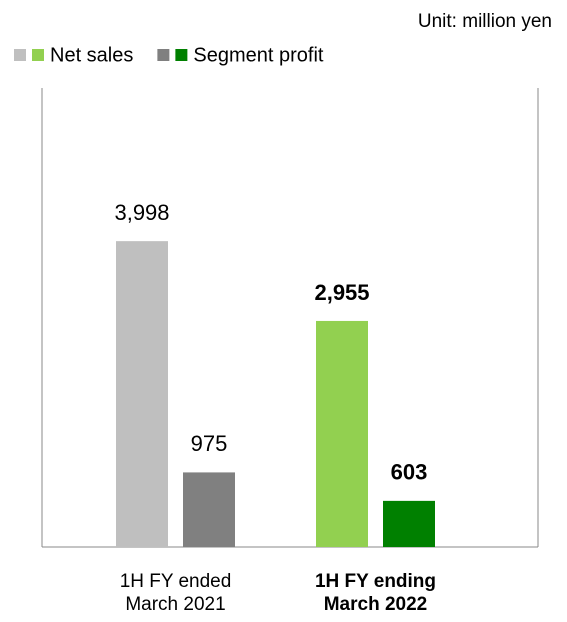 This screenshot has width=567, height=622. Describe the element at coordinates (91, 55) in the screenshot. I see `legend-label: Net sales` at that location.